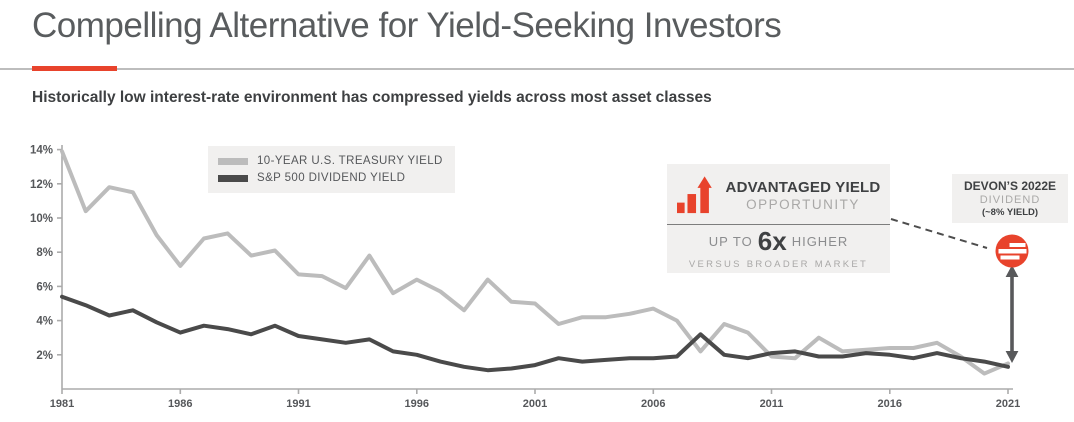 The width and height of the screenshot is (1074, 422). I want to click on title-divider-line, so click(537, 69).